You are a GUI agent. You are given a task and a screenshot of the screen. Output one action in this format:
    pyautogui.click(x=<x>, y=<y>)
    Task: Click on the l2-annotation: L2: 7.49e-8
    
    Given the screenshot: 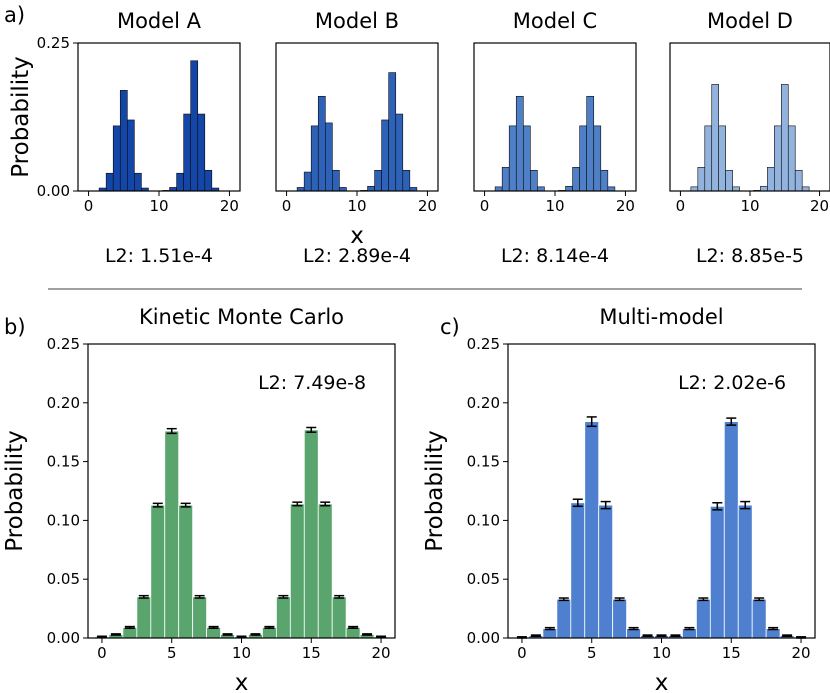 What is the action you would take?
    pyautogui.click(x=312, y=383)
    